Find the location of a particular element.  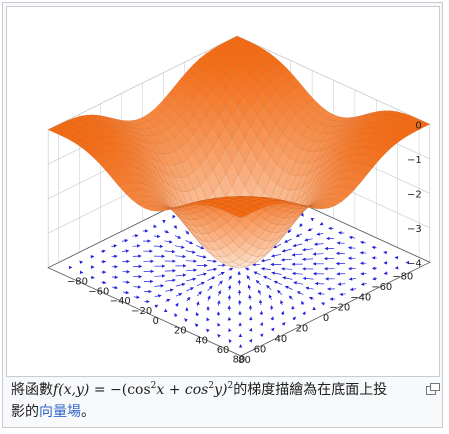

enlarge-icon is located at coordinates (433, 389).